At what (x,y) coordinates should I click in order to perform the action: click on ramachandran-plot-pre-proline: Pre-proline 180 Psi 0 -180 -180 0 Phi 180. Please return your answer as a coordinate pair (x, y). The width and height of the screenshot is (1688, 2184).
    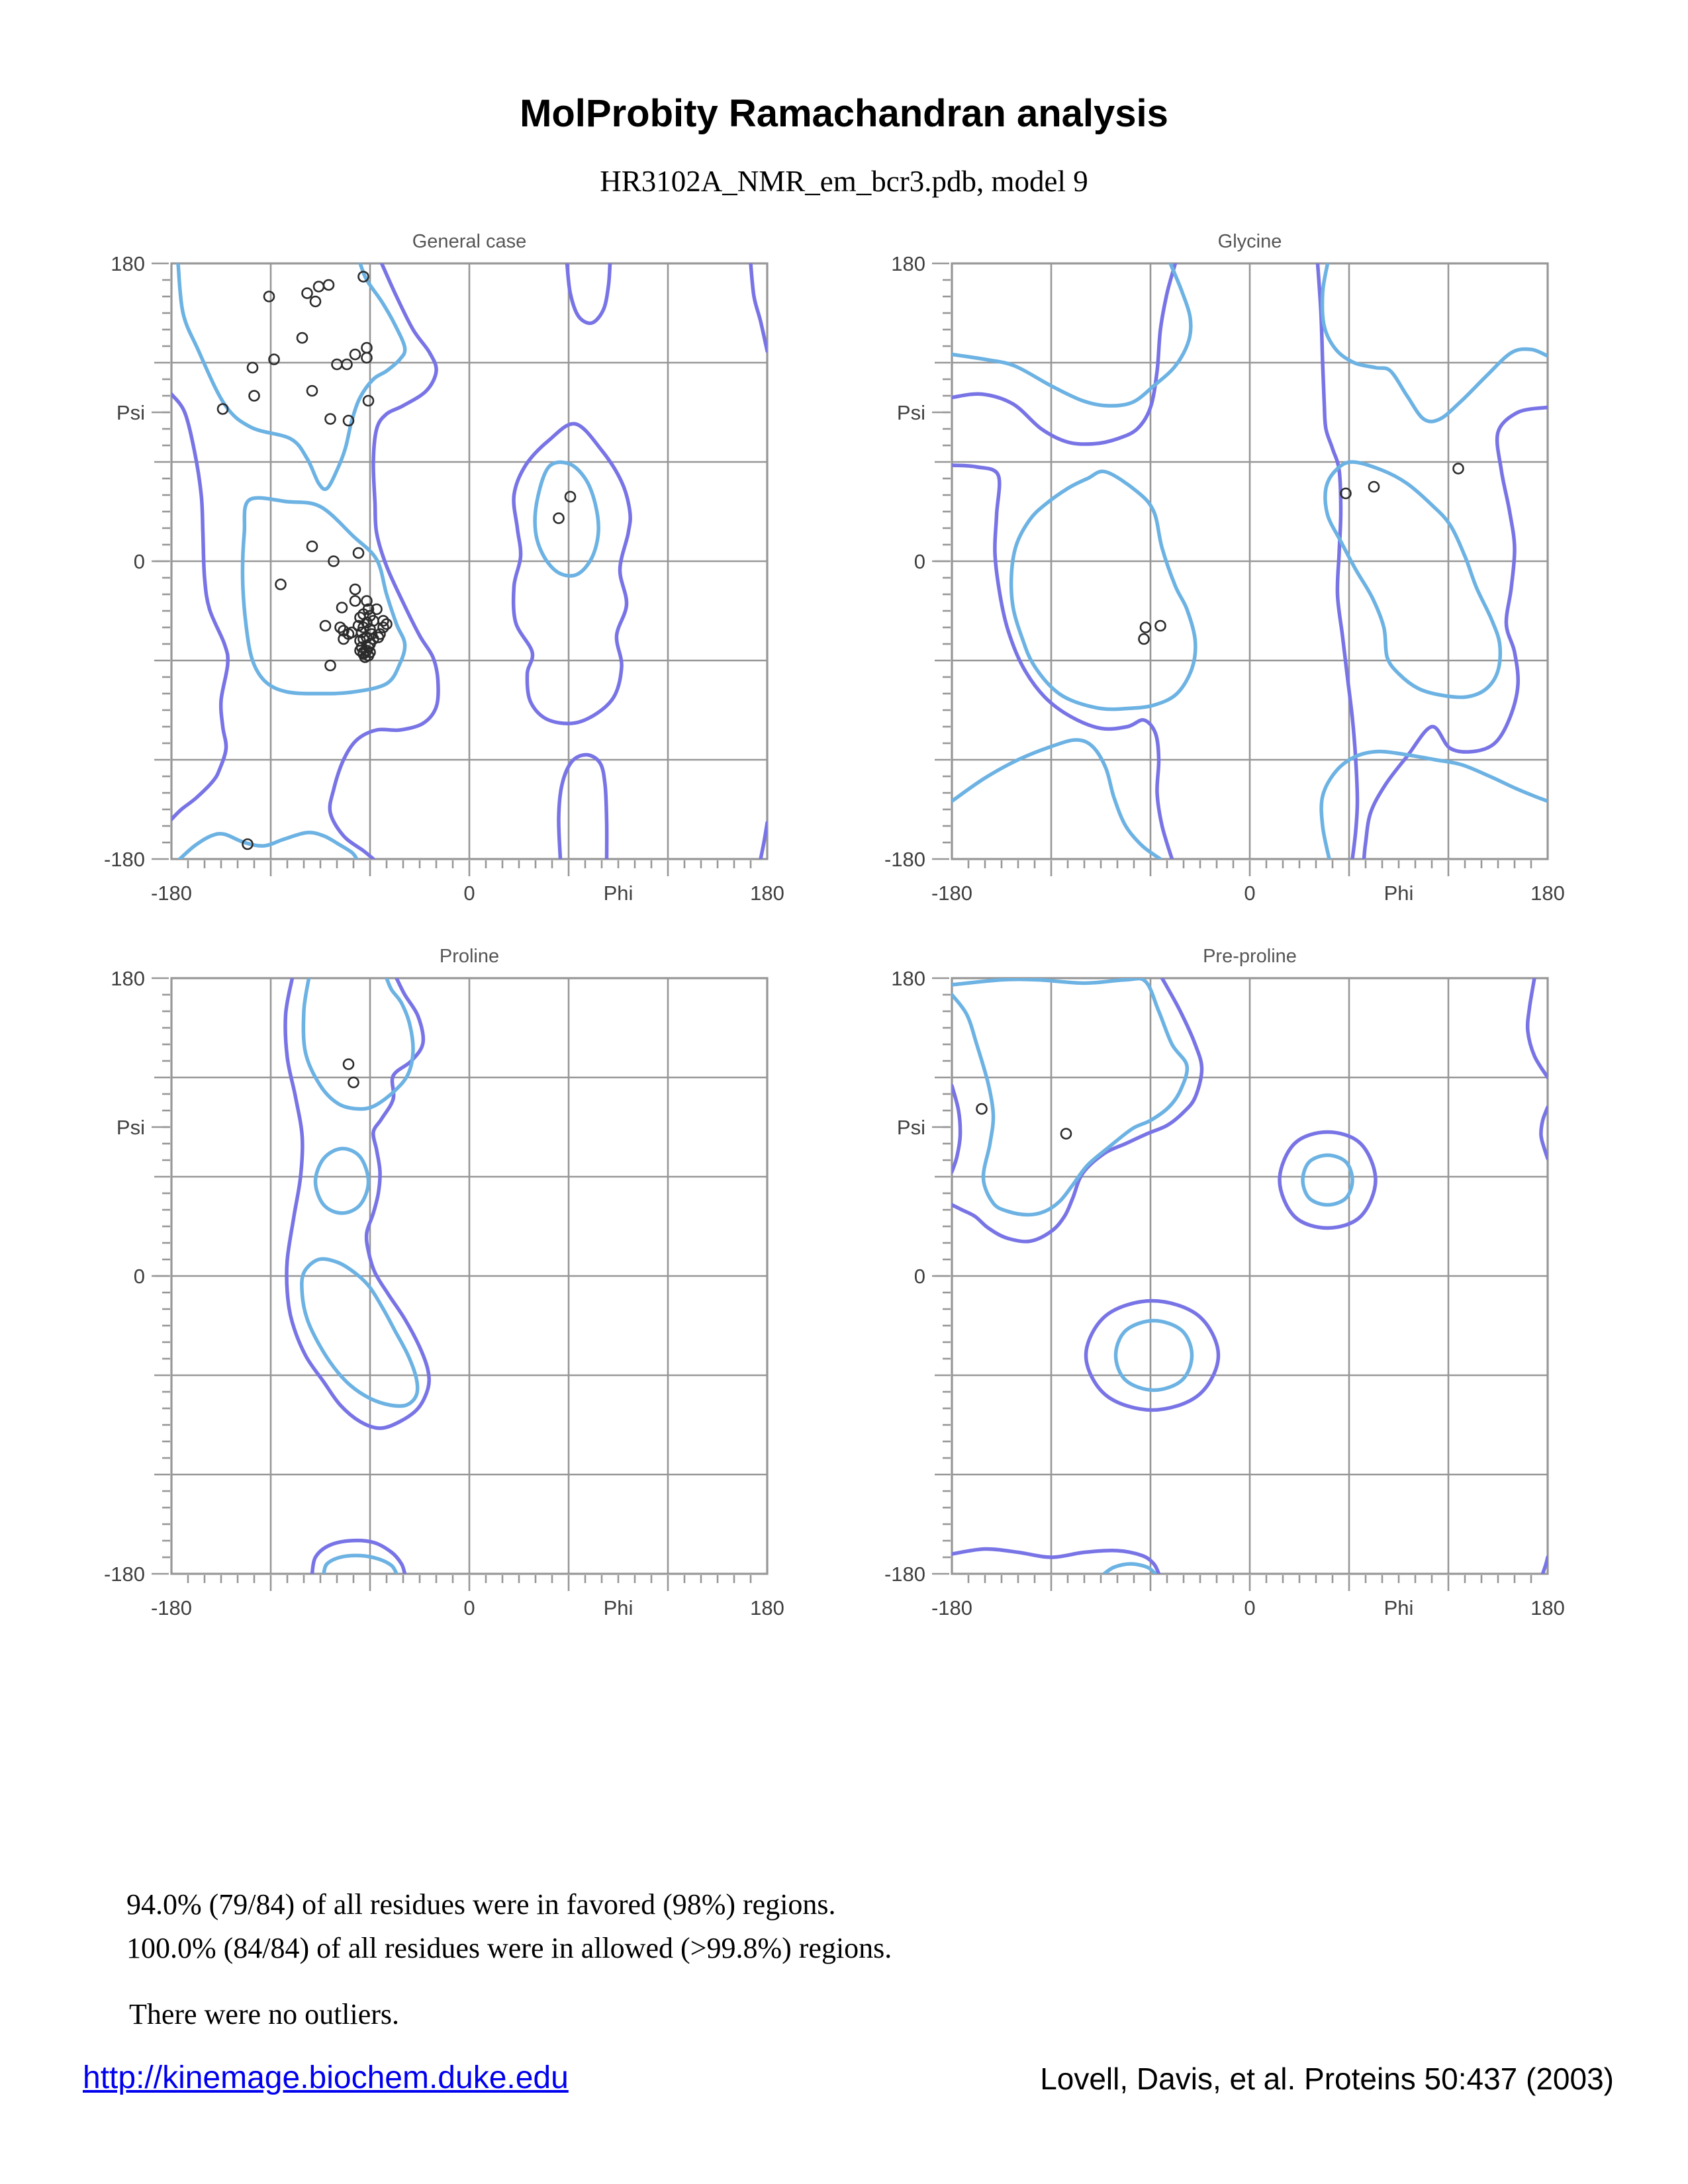
    Looking at the image, I should click on (1224, 1282).